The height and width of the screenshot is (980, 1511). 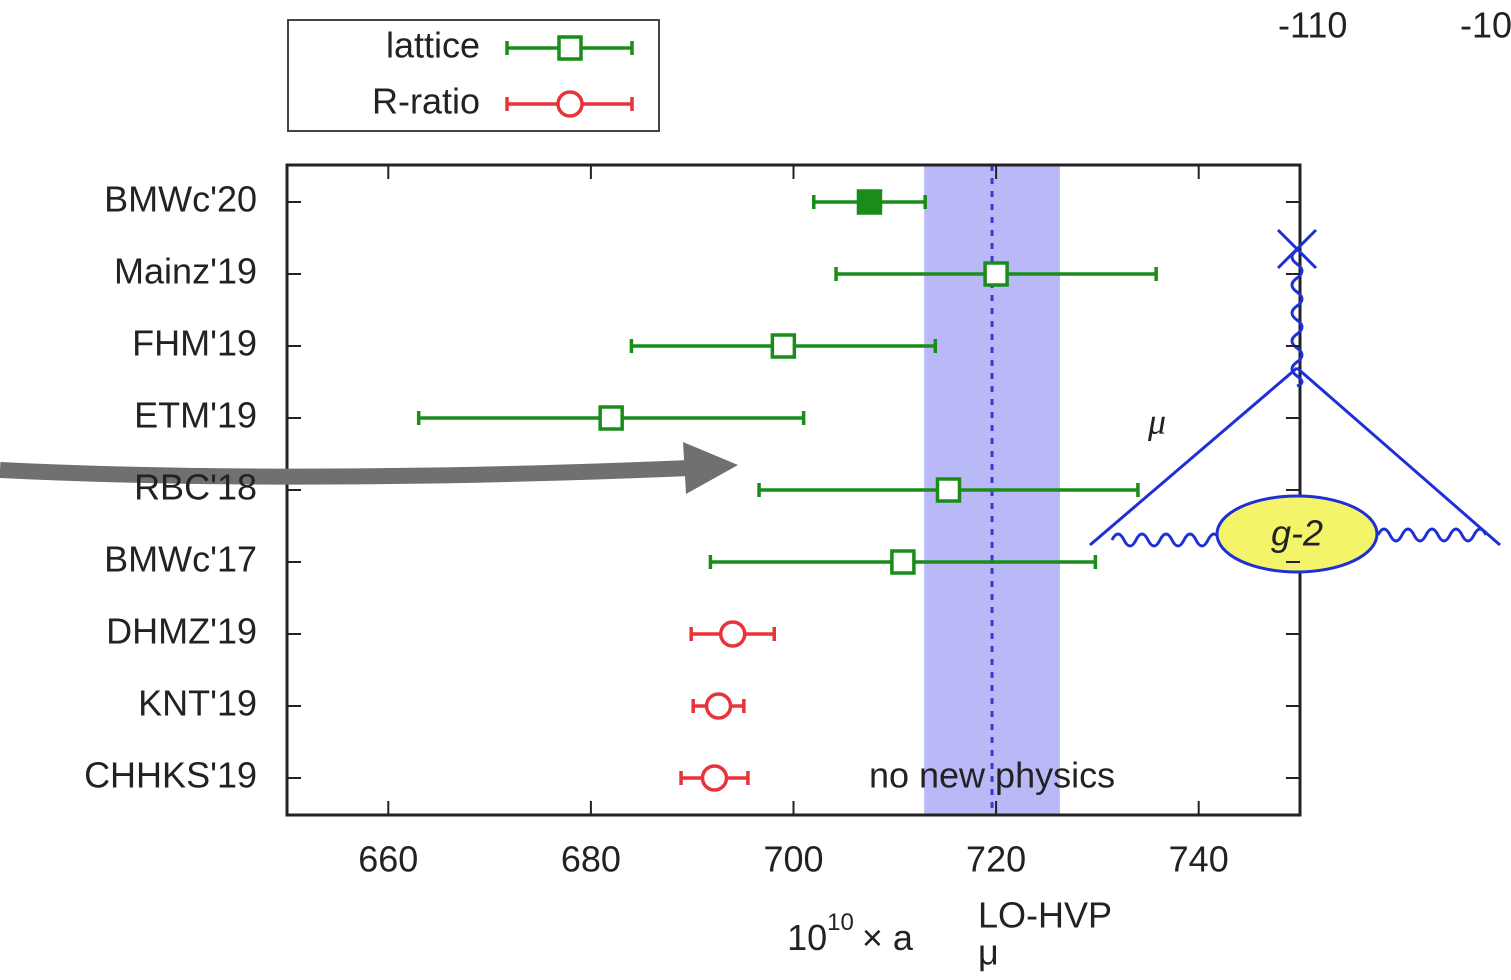 What do you see at coordinates (1156, 421) in the screenshot?
I see `mu-label: μ` at bounding box center [1156, 421].